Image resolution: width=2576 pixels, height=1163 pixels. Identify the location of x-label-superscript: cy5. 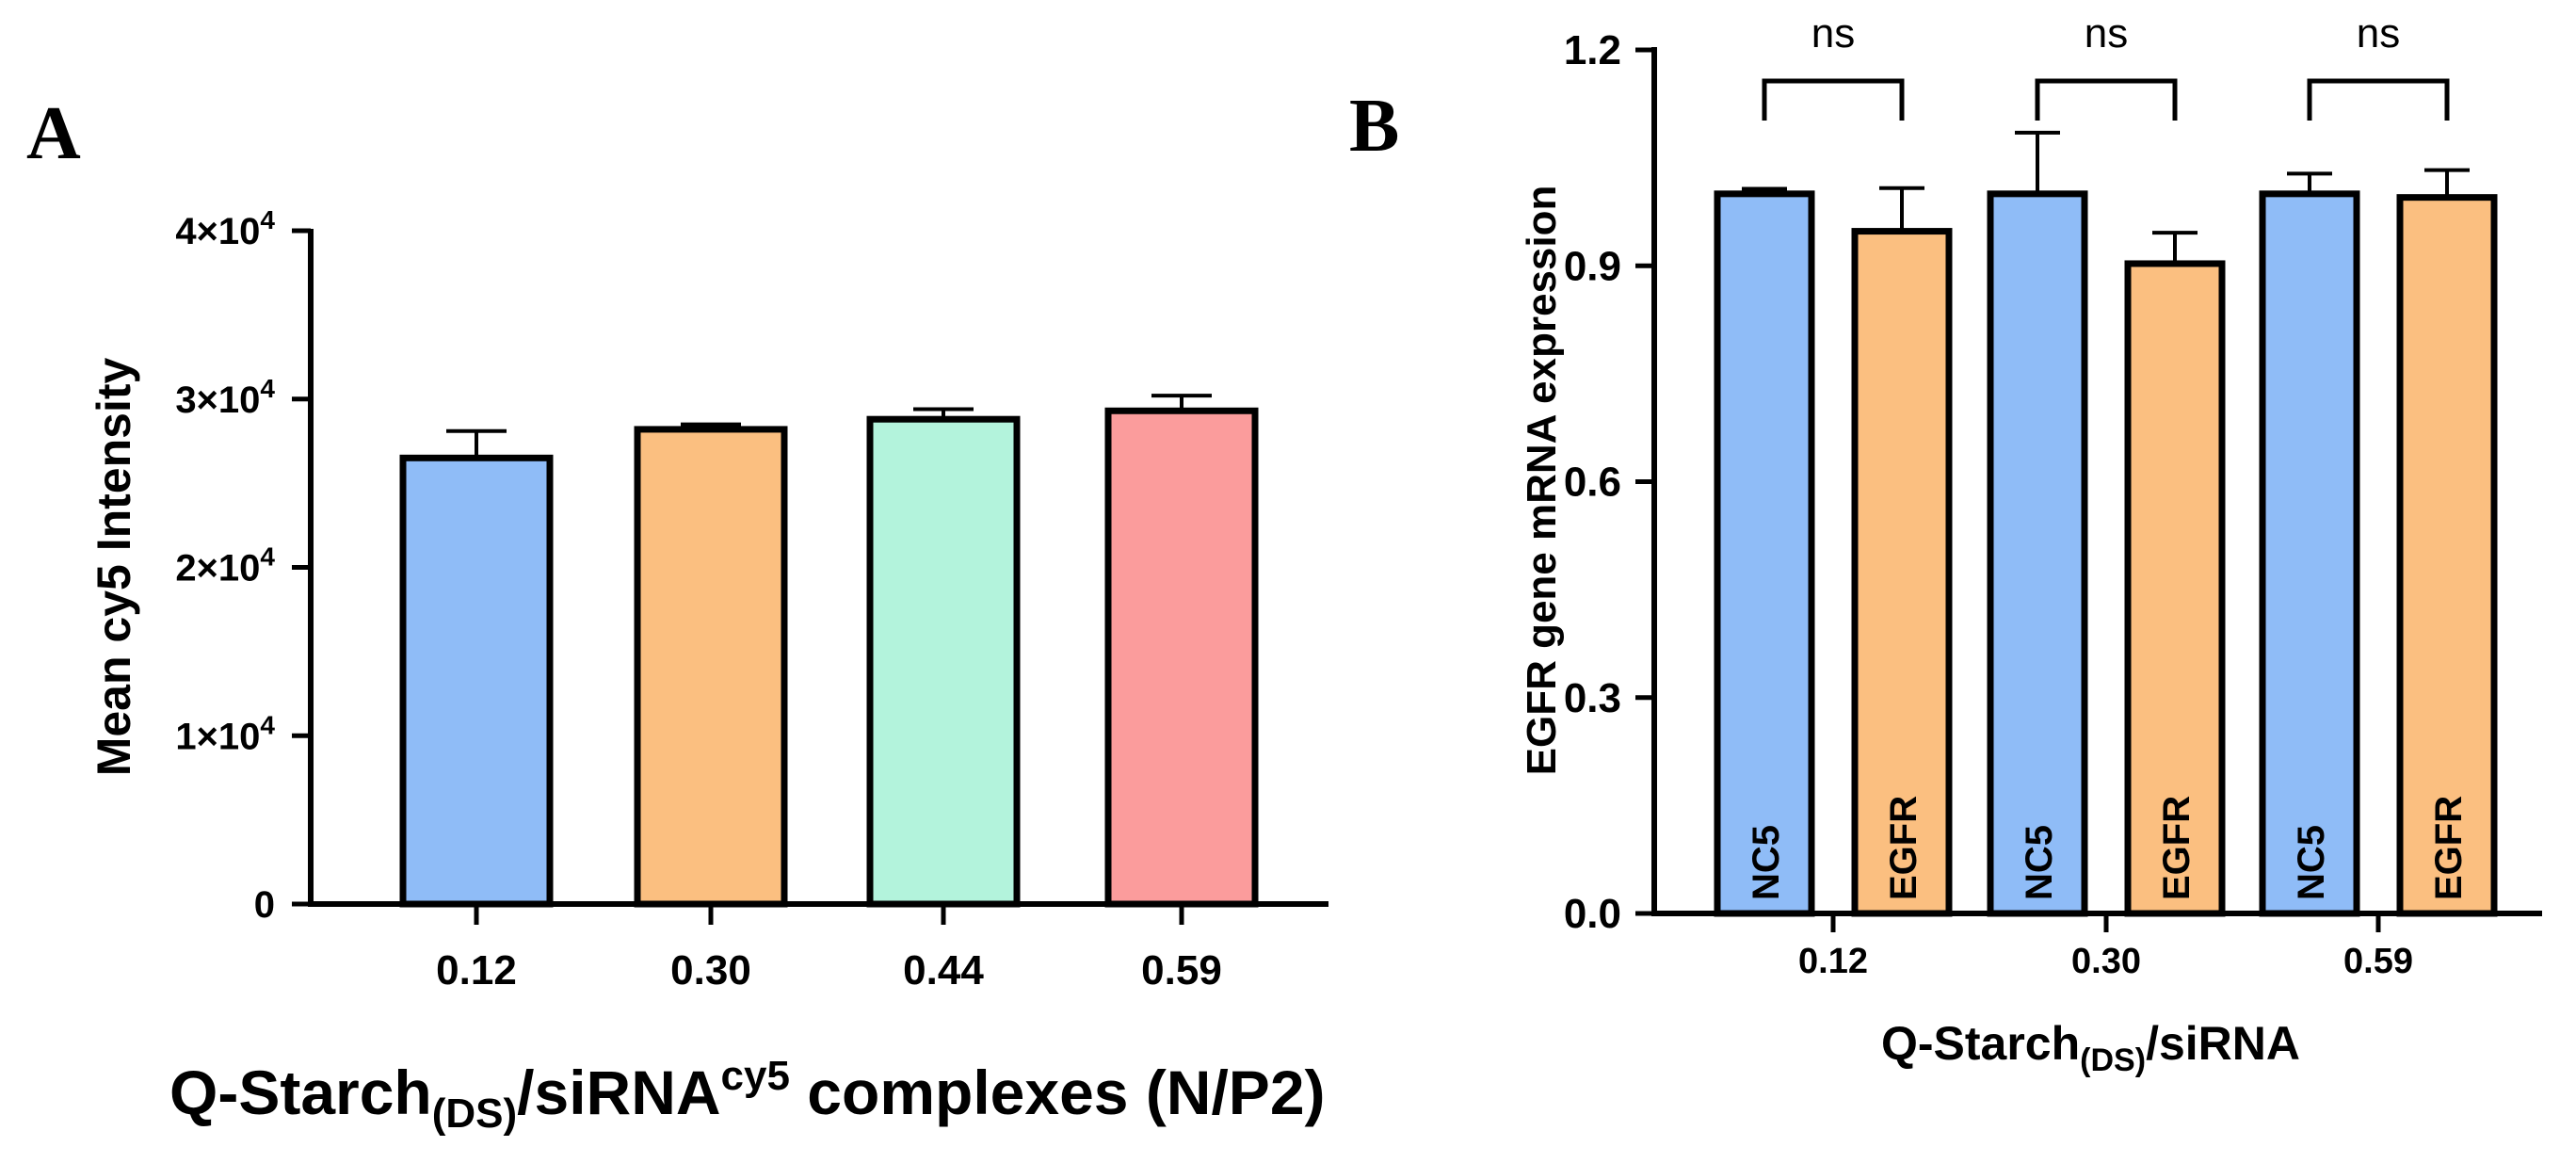
(755, 1076).